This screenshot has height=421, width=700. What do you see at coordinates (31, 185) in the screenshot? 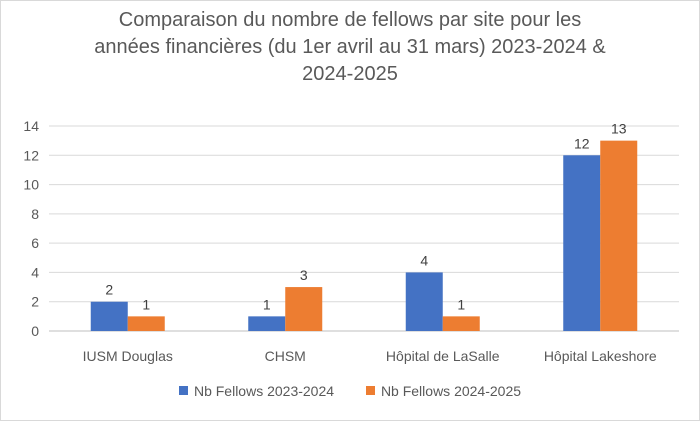
I see `y-tick-label-10: 10` at bounding box center [31, 185].